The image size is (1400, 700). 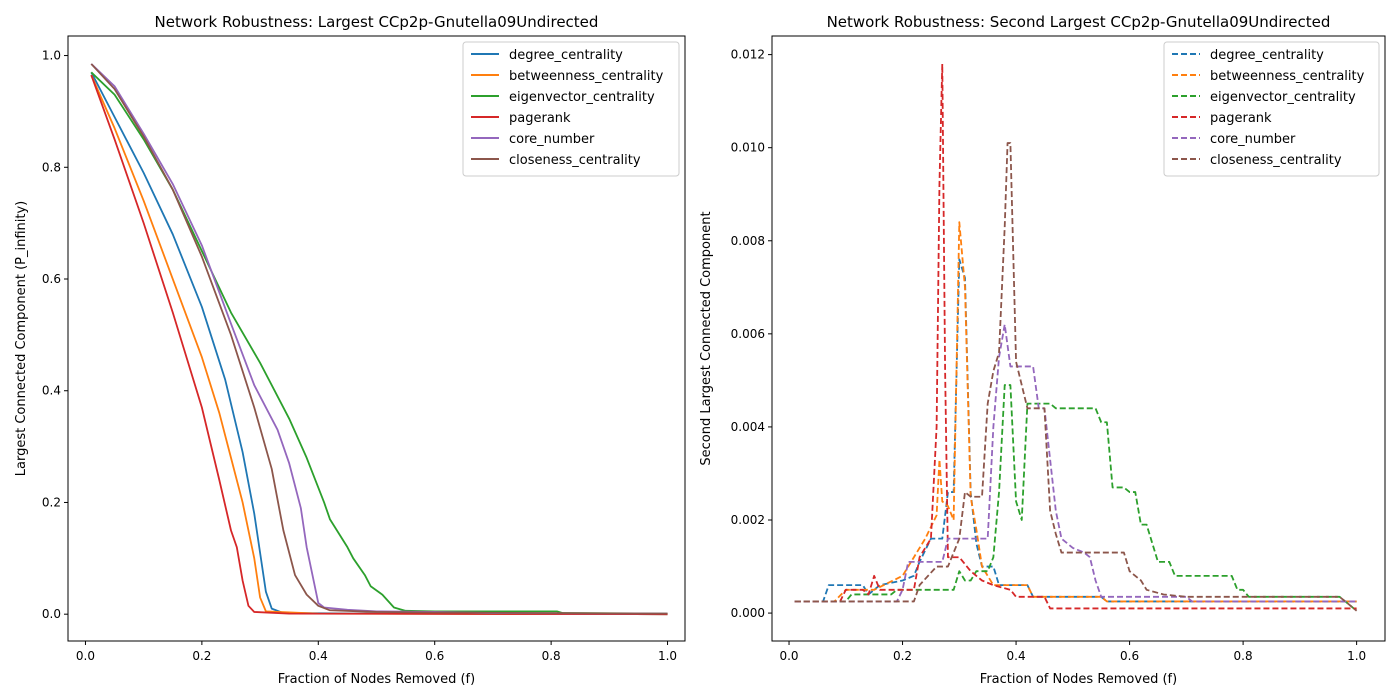 What do you see at coordinates (51, 56) in the screenshot?
I see `y-tick-label: 1.0` at bounding box center [51, 56].